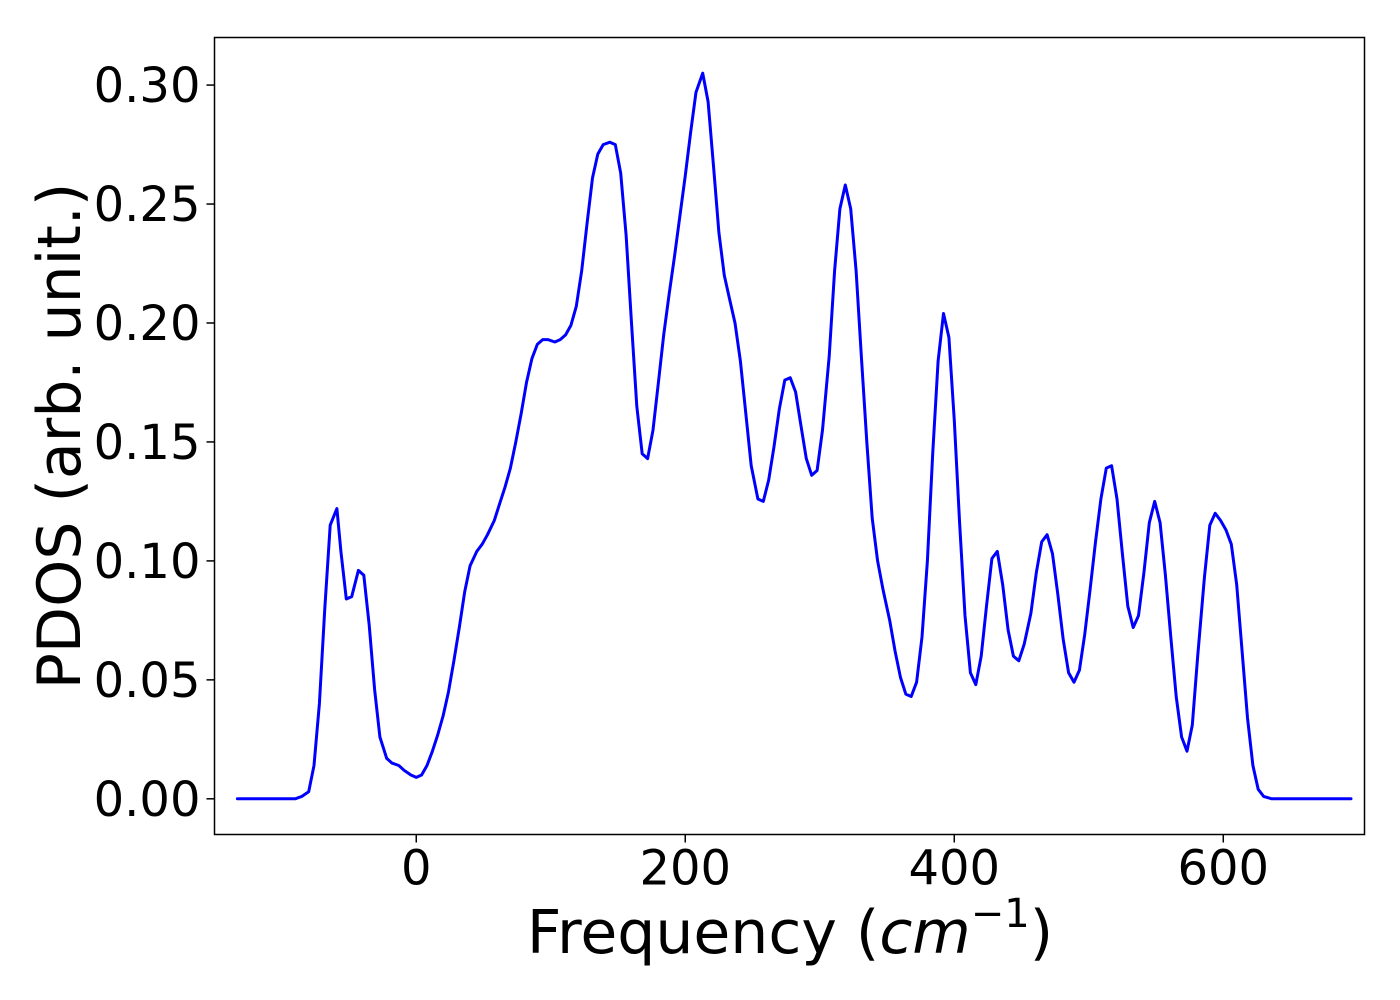  What do you see at coordinates (147, 562) in the screenshot?
I see `y-tick-label: 0.10` at bounding box center [147, 562].